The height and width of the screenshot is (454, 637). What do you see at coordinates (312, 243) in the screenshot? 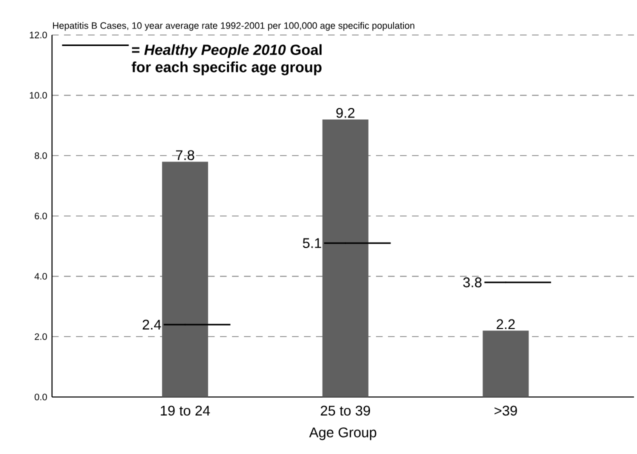
I see `data-label: 5.1` at bounding box center [312, 243].